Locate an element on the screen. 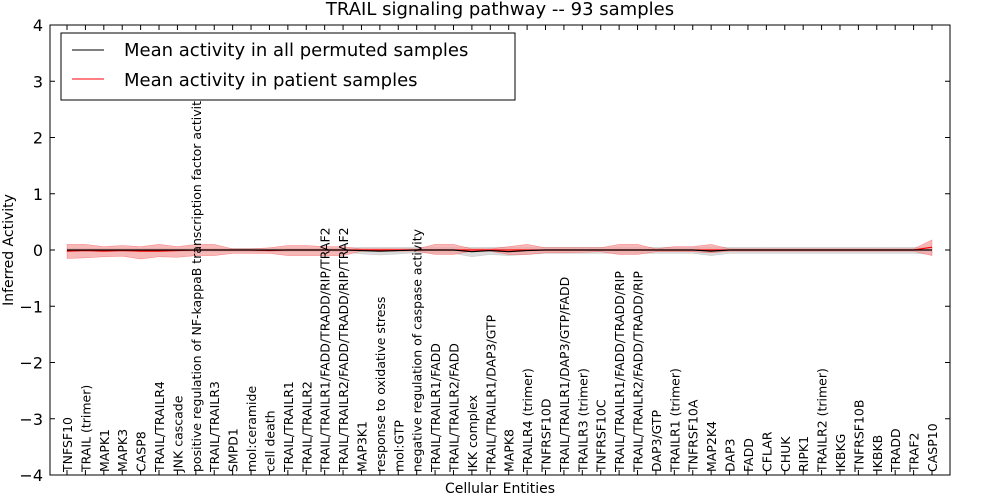 The width and height of the screenshot is (1000, 500). x-tick-label: MAP2K4 is located at coordinates (711, 446).